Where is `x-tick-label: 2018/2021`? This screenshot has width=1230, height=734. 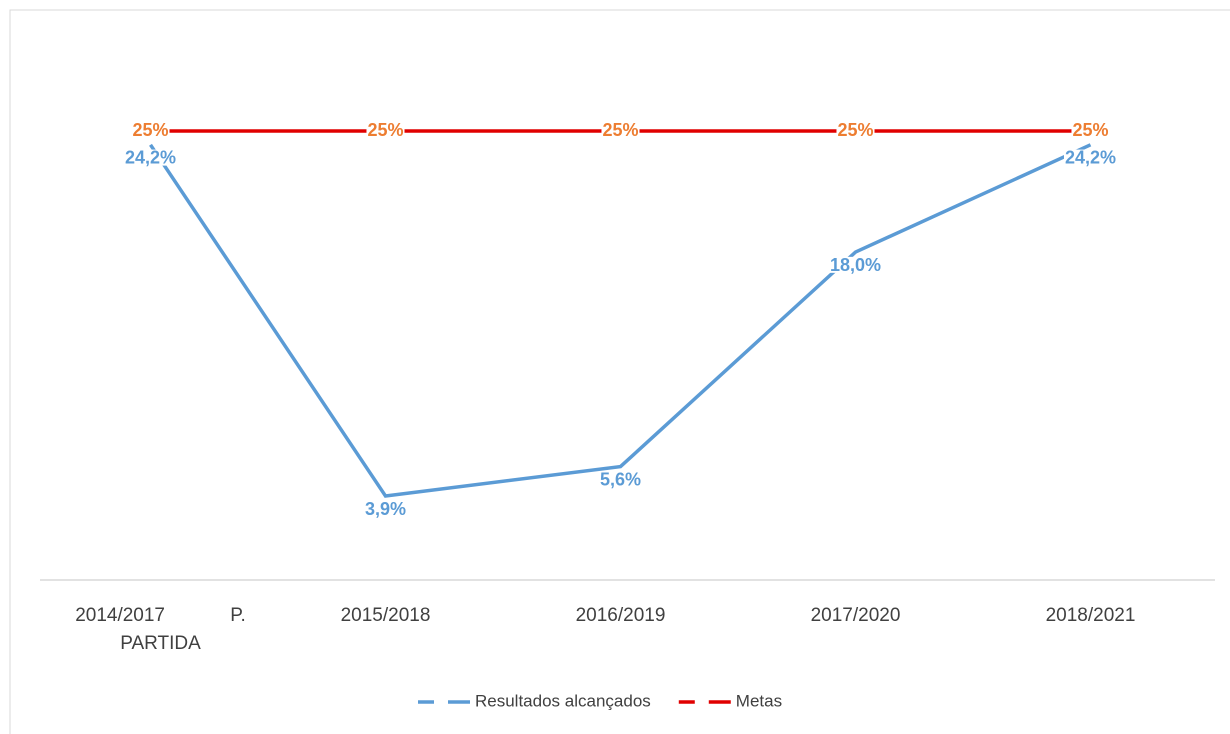 x-tick-label: 2018/2021 is located at coordinates (1090, 615).